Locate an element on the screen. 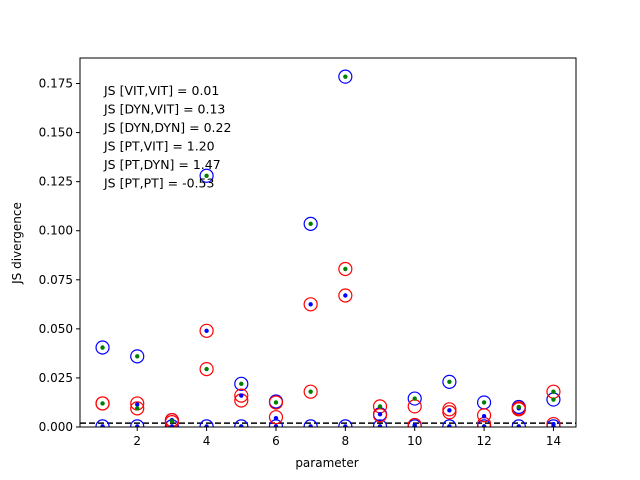  annotation-line: JS [PT,PT] = -0.53 is located at coordinates (158, 183).